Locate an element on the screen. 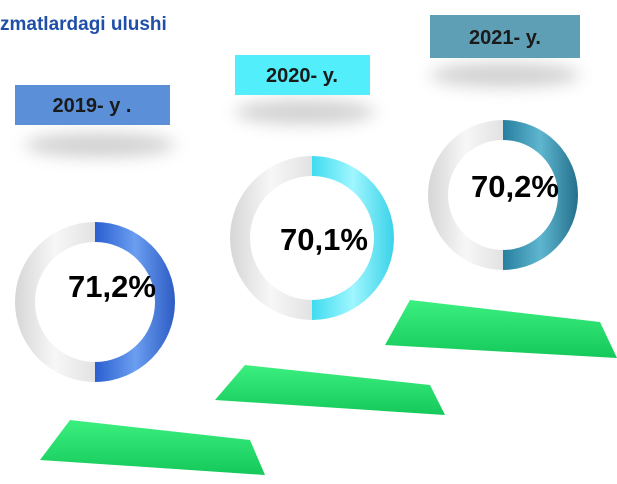 The image size is (617, 484). year-label: 2019- y . is located at coordinates (92, 106).